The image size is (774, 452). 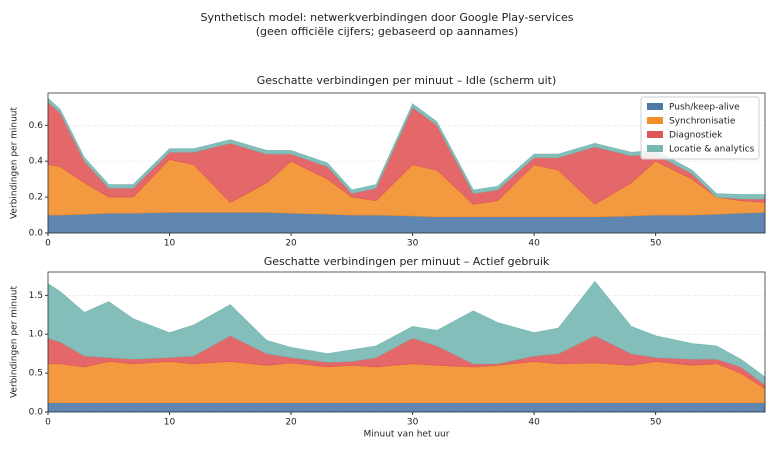 What do you see at coordinates (36, 374) in the screenshot?
I see `y-tick-label: 0.5` at bounding box center [36, 374].